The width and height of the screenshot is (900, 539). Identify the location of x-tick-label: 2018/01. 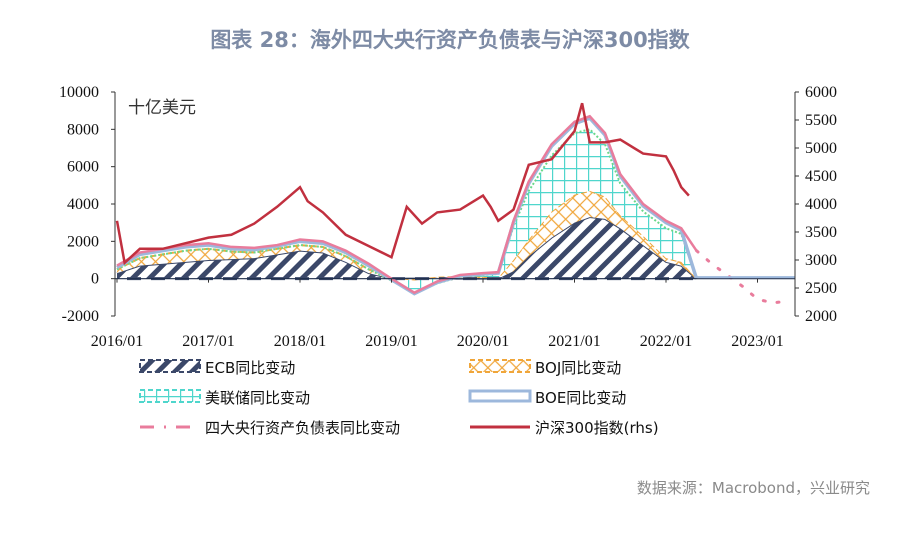
(300, 341).